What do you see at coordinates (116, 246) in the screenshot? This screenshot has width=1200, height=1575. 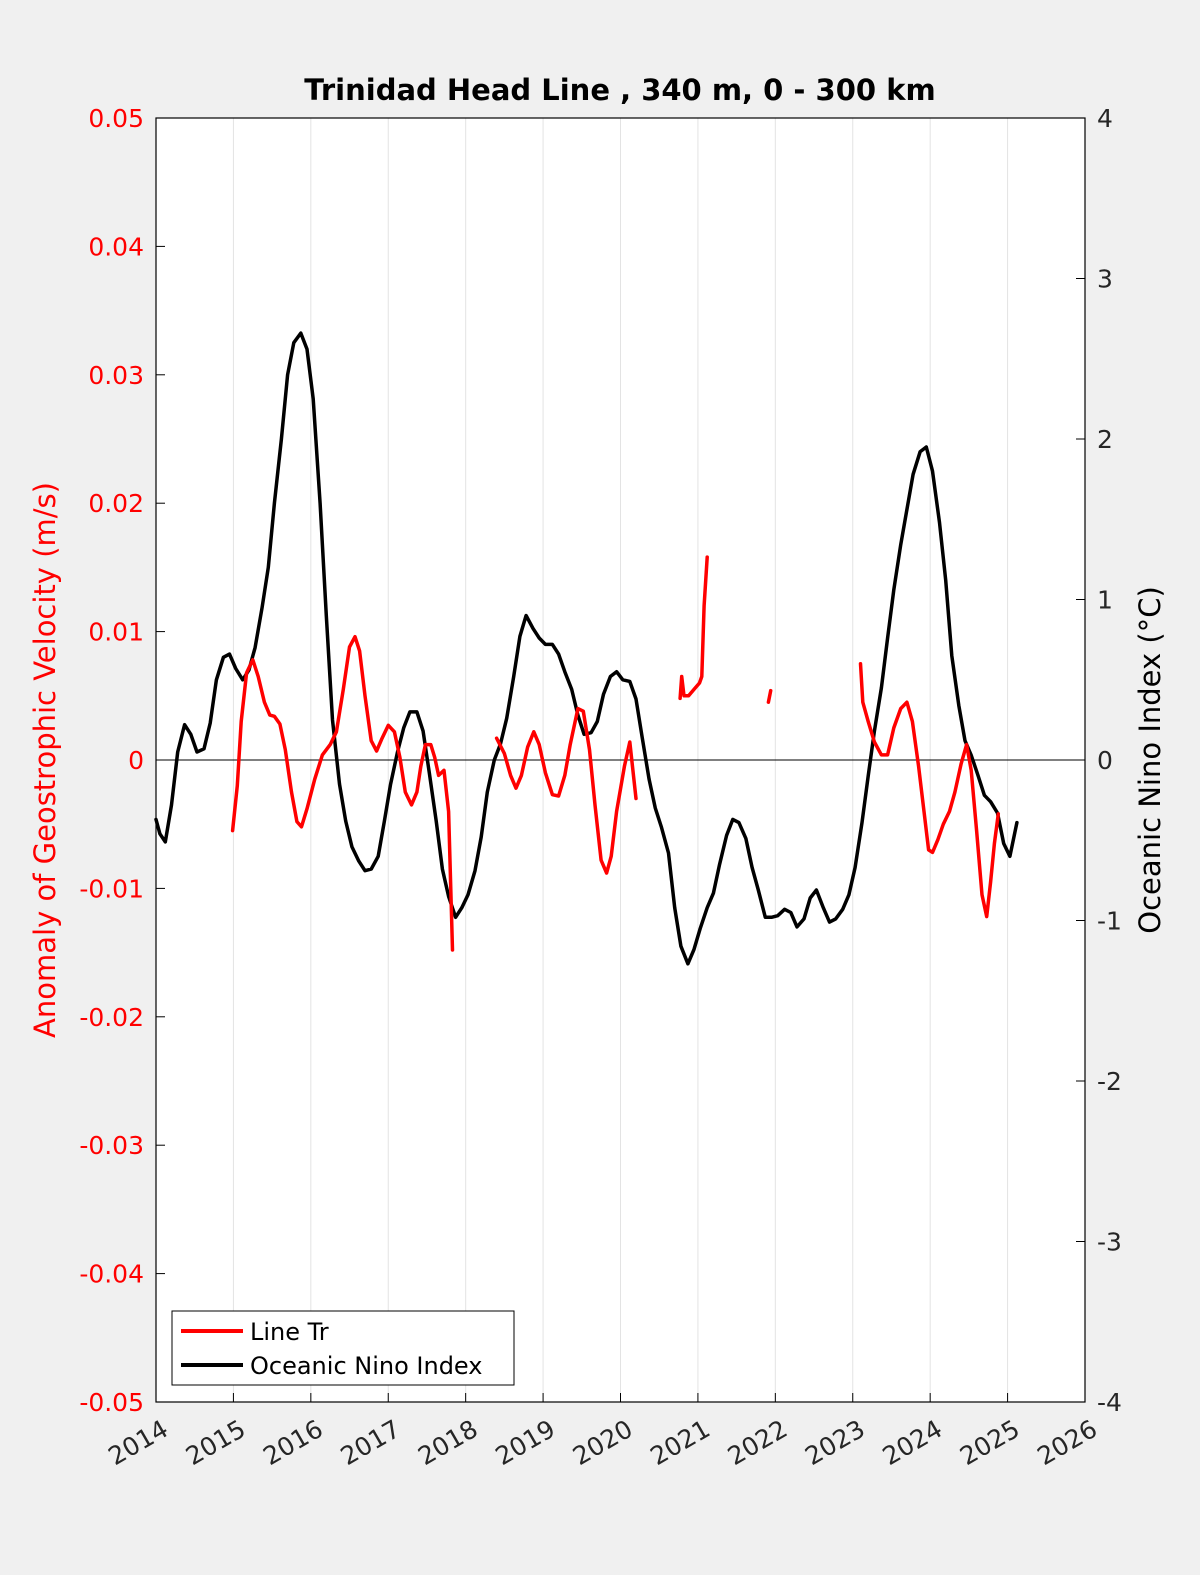 I see `y-left-tick-label: 0.04` at bounding box center [116, 246].